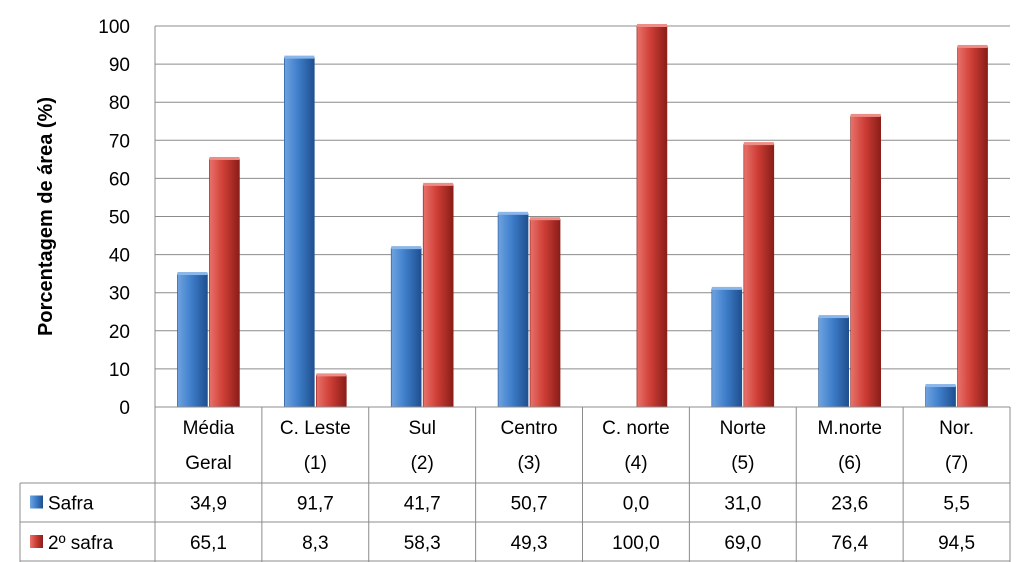  Describe the element at coordinates (119, 218) in the screenshot. I see `y-tick-label: 50` at that location.